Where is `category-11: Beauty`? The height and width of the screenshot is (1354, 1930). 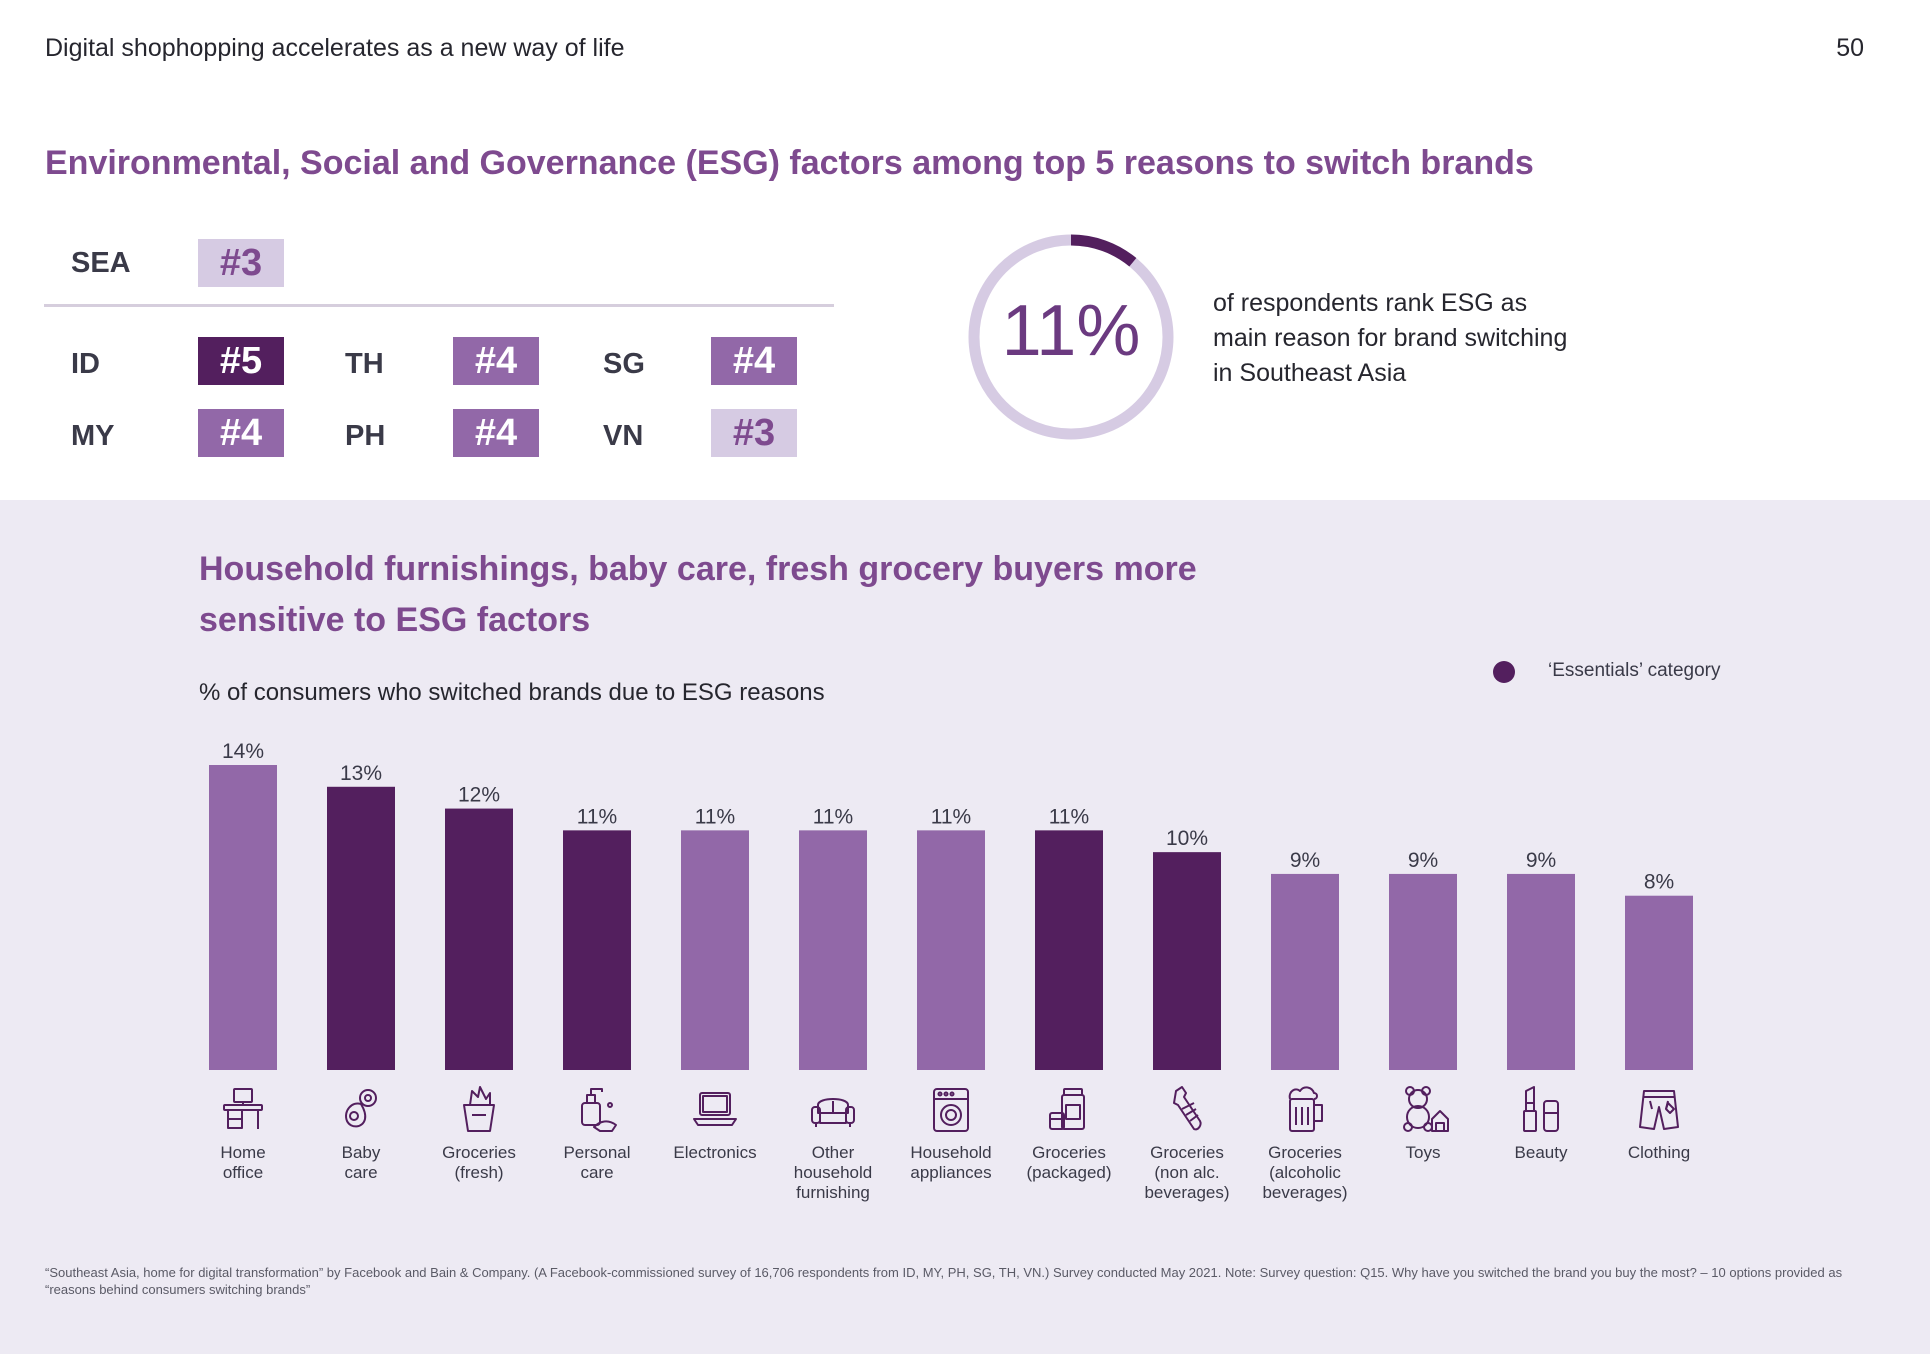
category-11: Beauty is located at coordinates (1541, 1123).